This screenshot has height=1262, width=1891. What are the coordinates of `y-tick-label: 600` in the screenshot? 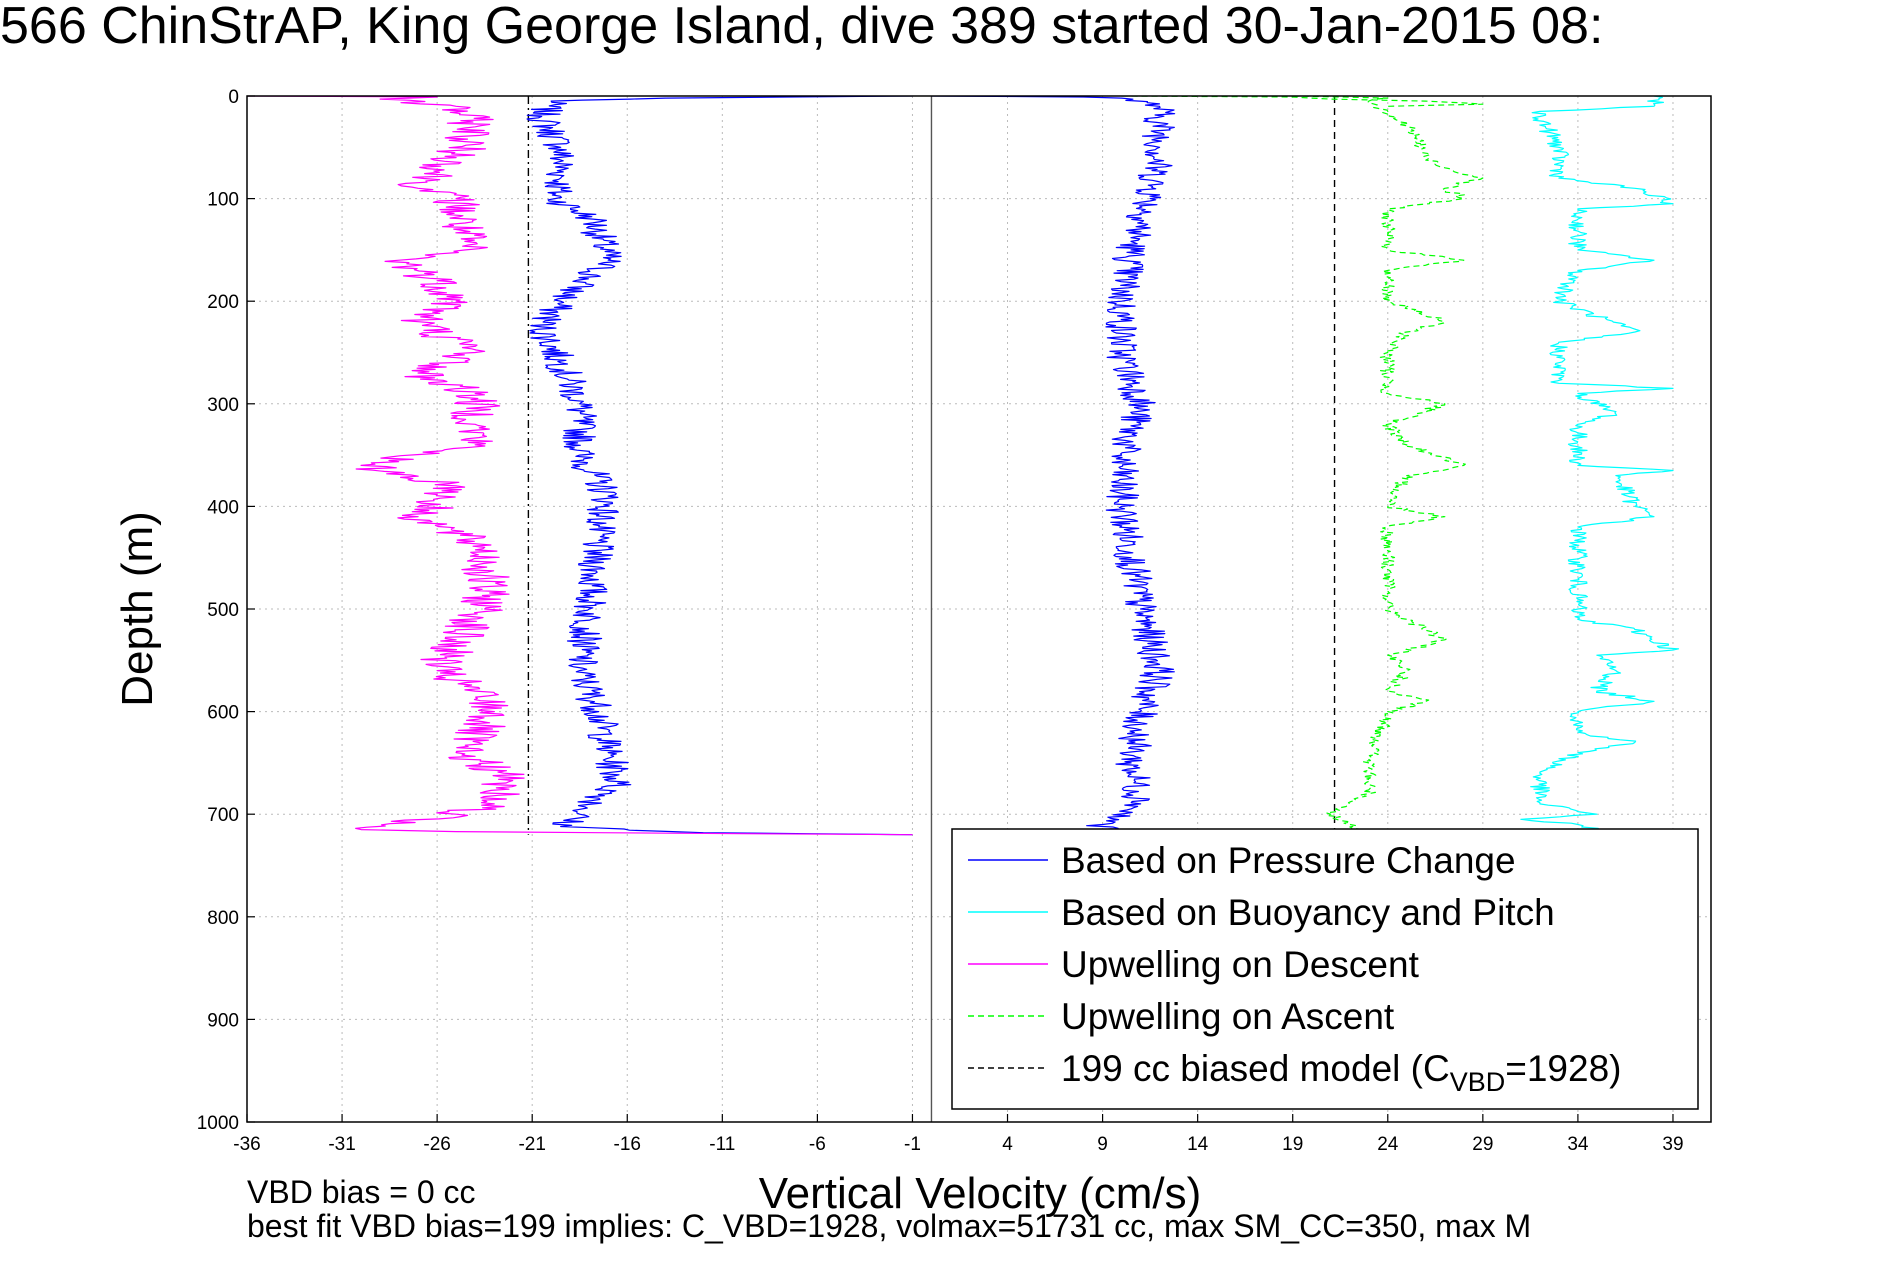 It's located at (223, 713).